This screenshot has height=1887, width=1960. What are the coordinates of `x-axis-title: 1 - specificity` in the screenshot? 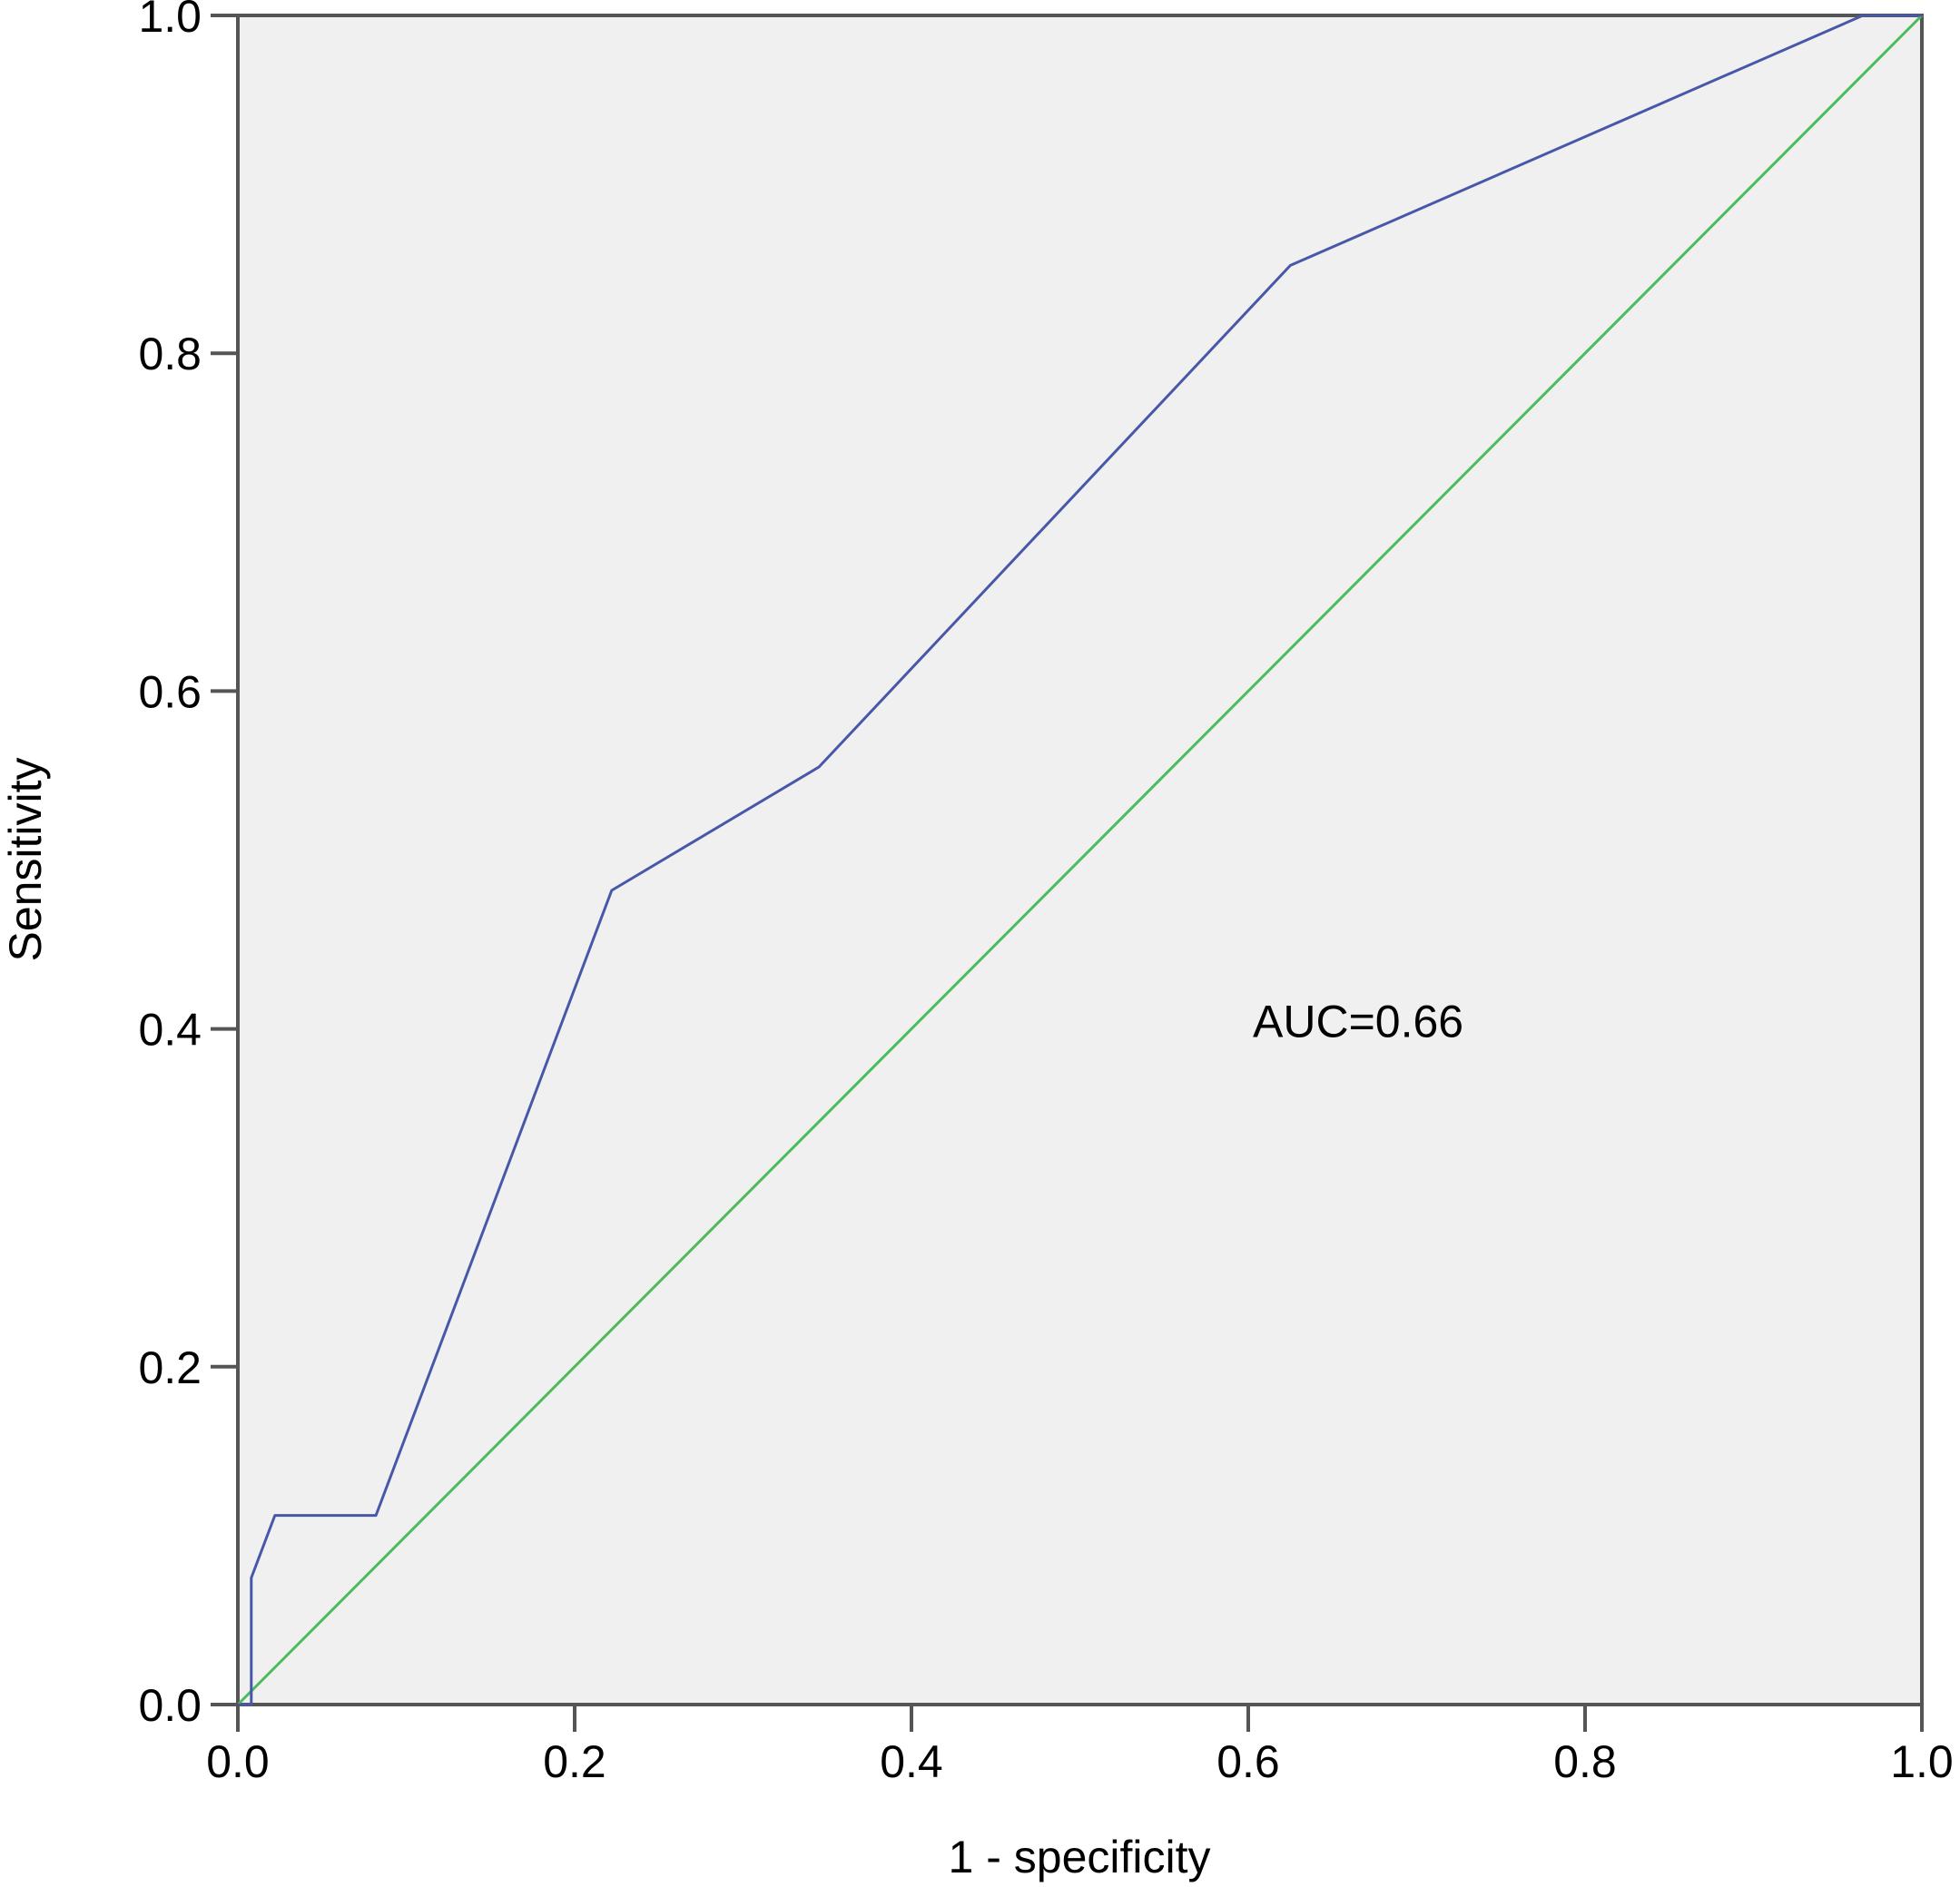 It's located at (1080, 1857).